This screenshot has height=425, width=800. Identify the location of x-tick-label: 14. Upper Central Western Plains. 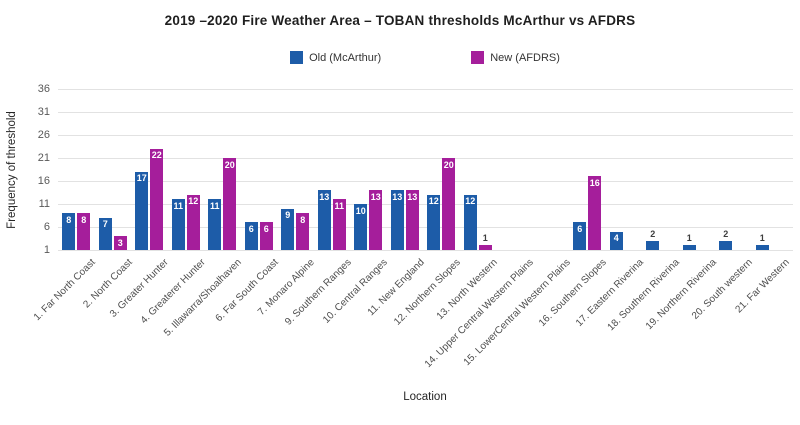
(480, 313).